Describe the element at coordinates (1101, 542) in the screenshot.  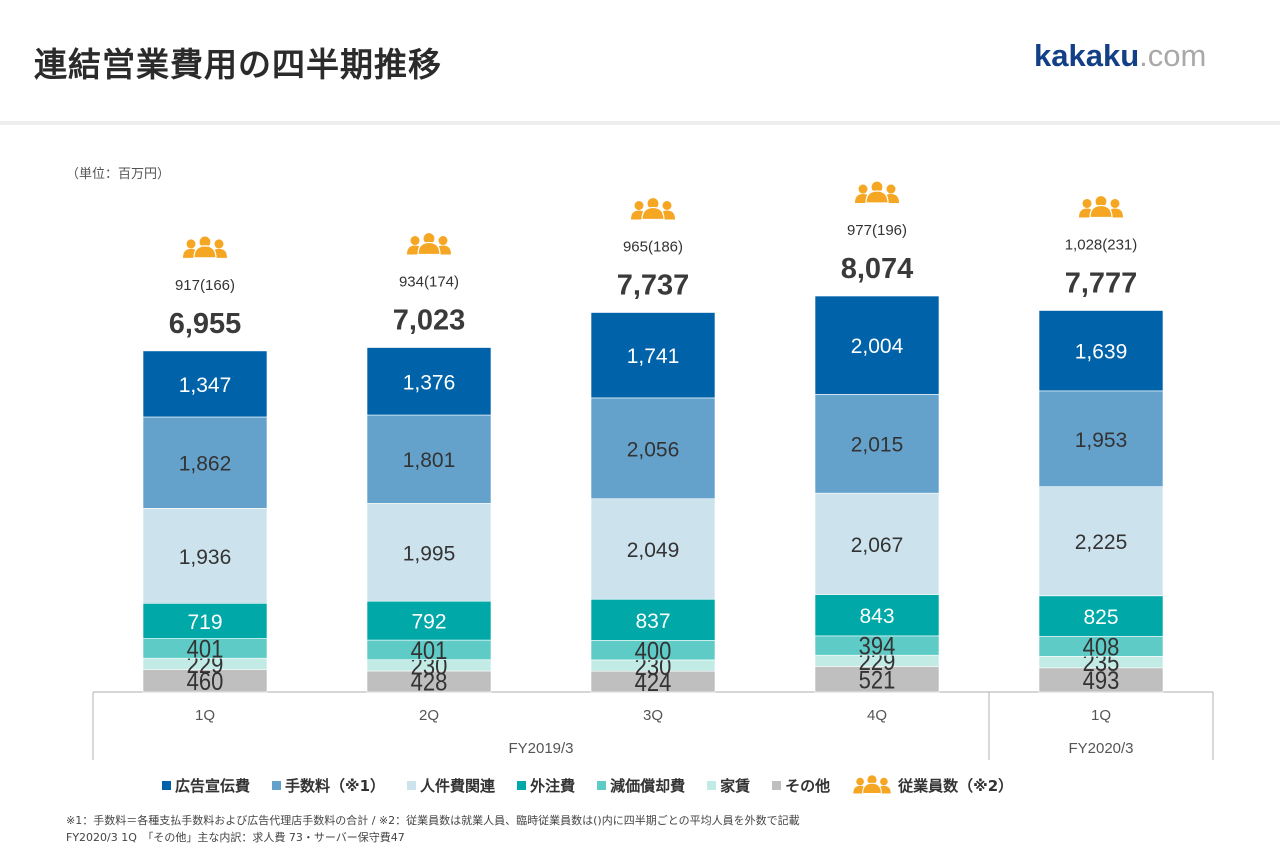
I see `segment-value-label: 2,225` at that location.